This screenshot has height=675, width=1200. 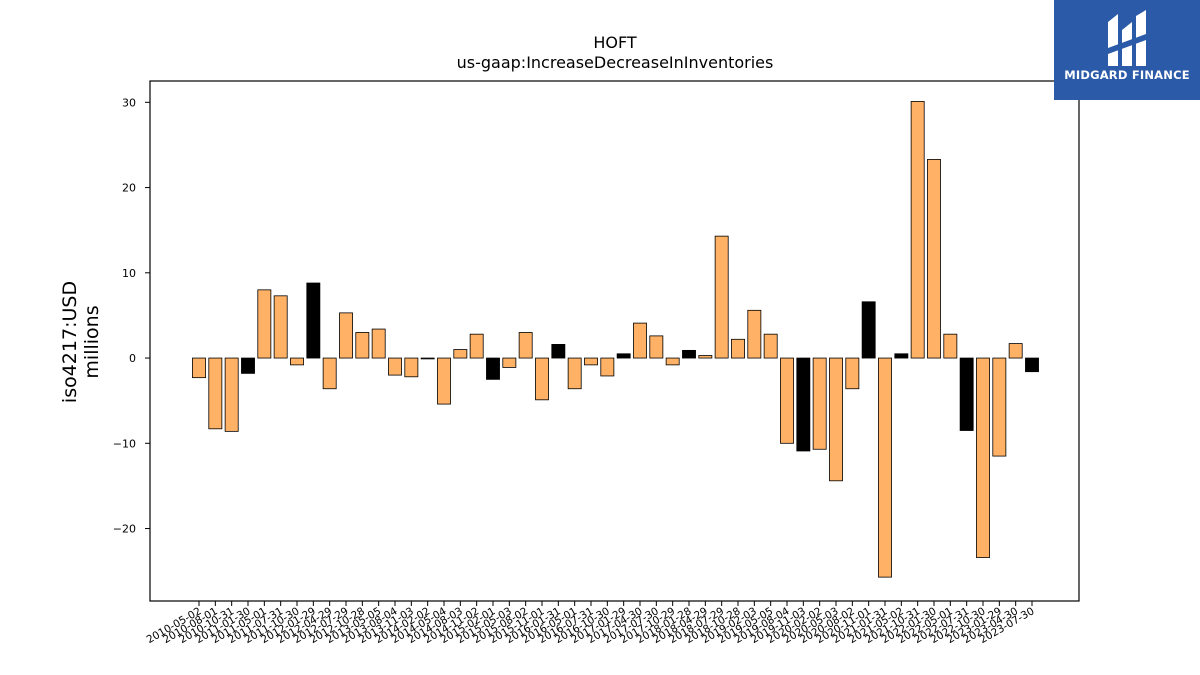 What do you see at coordinates (70, 342) in the screenshot?
I see `y-axis-label-line1: iso4217:USD` at bounding box center [70, 342].